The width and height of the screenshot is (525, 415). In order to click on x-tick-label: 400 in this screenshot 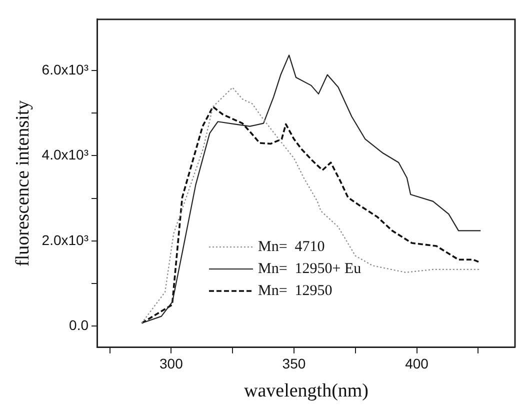, I will do `click(417, 364)`.